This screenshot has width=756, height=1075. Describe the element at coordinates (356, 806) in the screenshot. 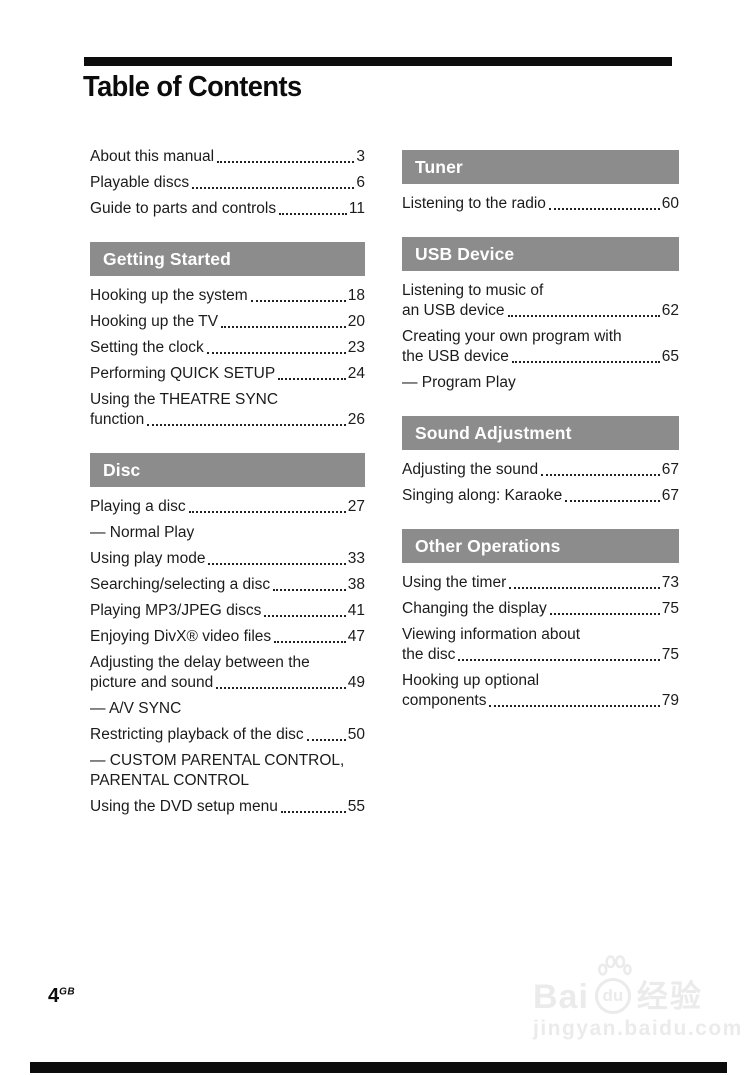

I see `toc-entry-page-number: 55` at that location.